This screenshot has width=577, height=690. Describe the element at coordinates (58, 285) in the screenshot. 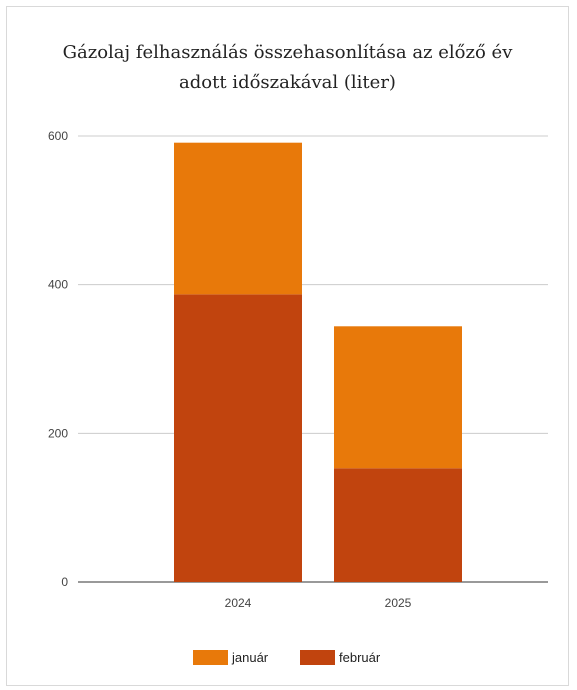

I see `y-tick-label: 400` at that location.